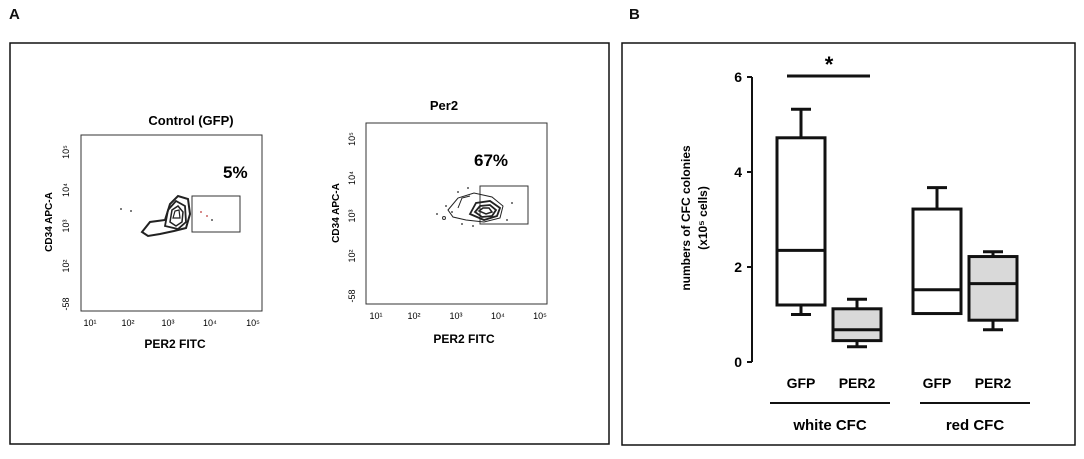 The height and width of the screenshot is (459, 1084). I want to click on y-tick-label: 2, so click(738, 267).